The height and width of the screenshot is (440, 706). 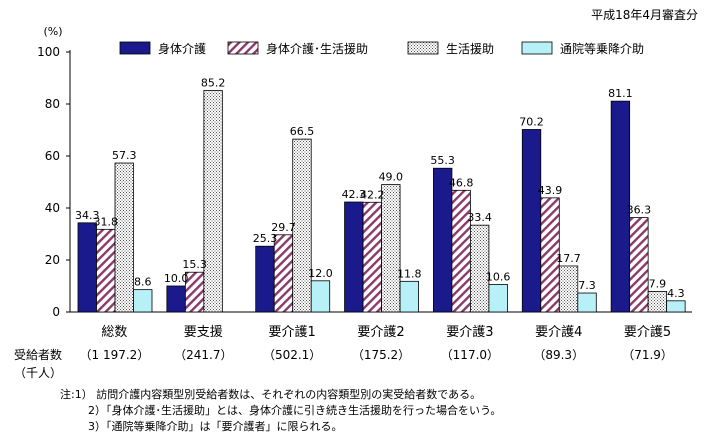 I want to click on category-label: 要介護3, so click(x=469, y=332).